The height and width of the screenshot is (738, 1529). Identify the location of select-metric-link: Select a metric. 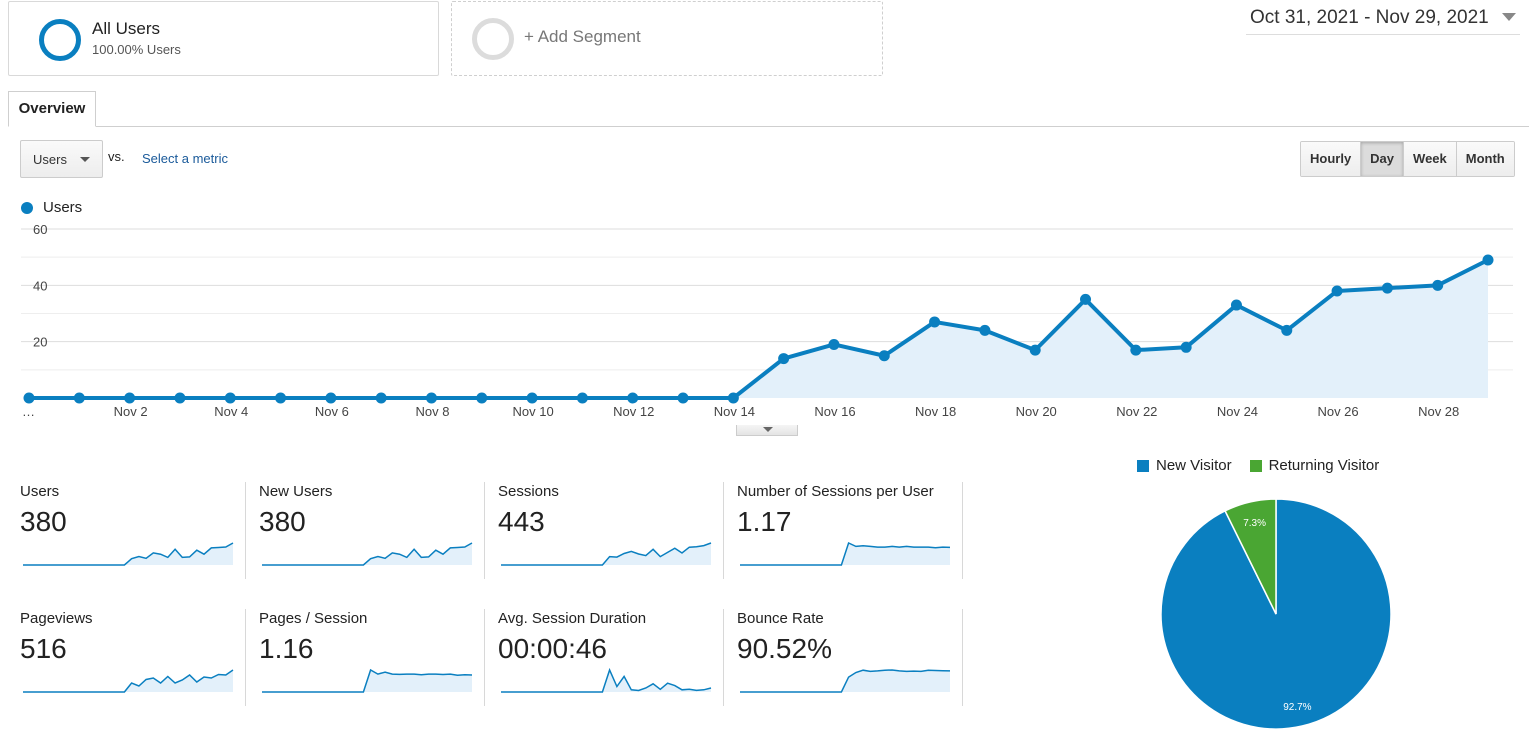
(185, 158).